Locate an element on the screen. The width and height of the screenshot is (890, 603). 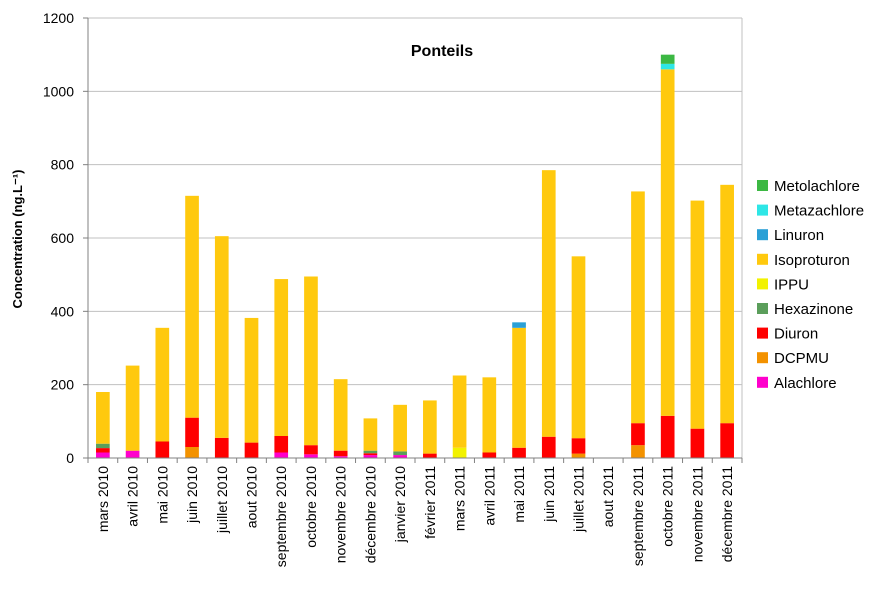
legend-label-diuron: Diuron is located at coordinates (796, 334).